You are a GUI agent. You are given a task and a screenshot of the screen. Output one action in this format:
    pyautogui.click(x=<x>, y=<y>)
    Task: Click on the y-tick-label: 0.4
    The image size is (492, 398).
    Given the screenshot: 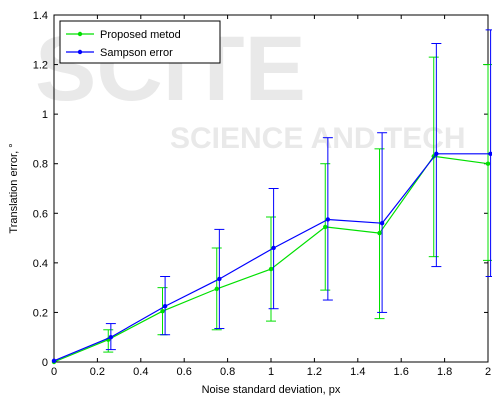 What is the action you would take?
    pyautogui.click(x=40, y=264)
    